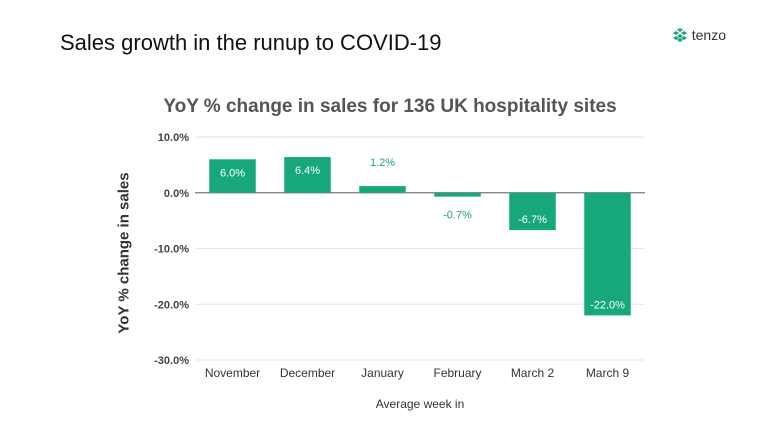  I want to click on slide-title: Sales growth in the runup to COVID-19, so click(251, 42).